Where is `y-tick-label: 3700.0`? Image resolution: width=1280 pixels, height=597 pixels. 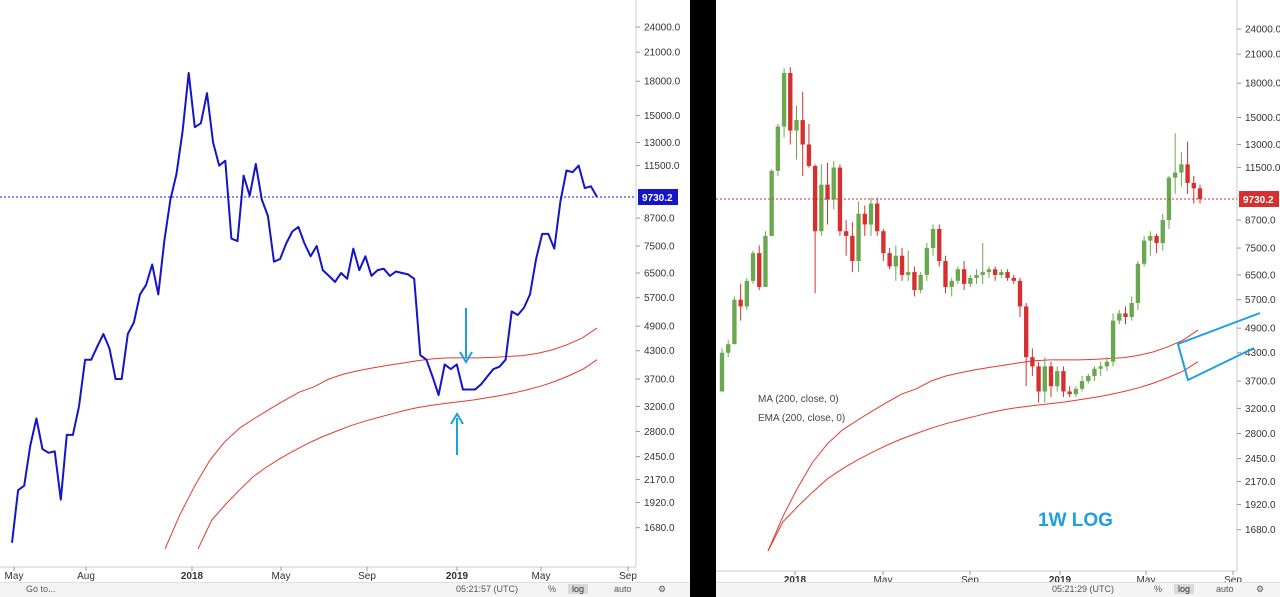
y-tick-label: 3700.0 is located at coordinates (659, 380).